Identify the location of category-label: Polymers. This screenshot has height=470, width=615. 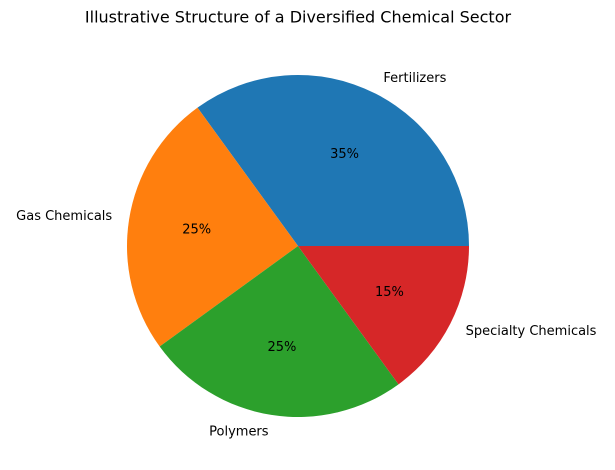
(239, 431).